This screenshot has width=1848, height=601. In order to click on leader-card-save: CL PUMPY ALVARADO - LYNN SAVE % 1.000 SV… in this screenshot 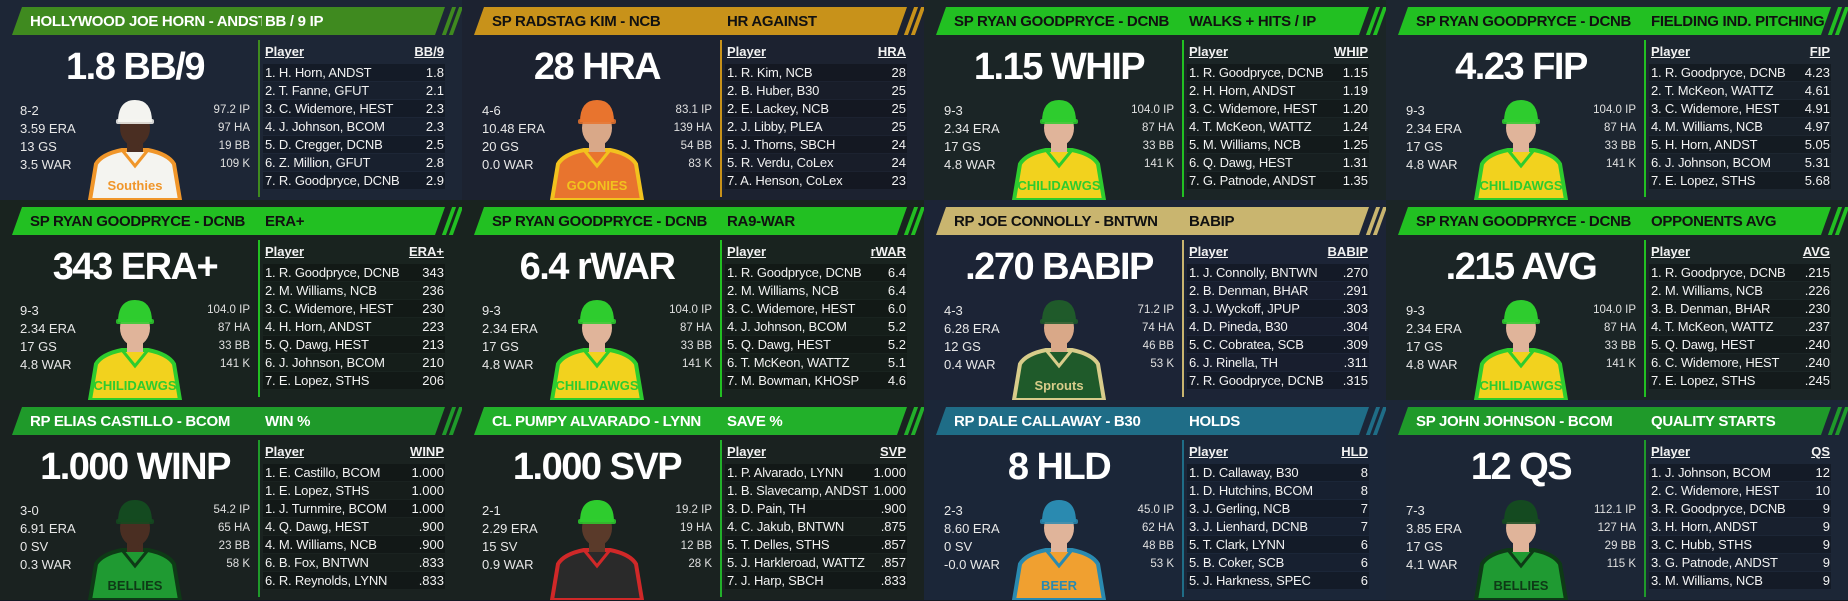, I will do `click(693, 500)`.